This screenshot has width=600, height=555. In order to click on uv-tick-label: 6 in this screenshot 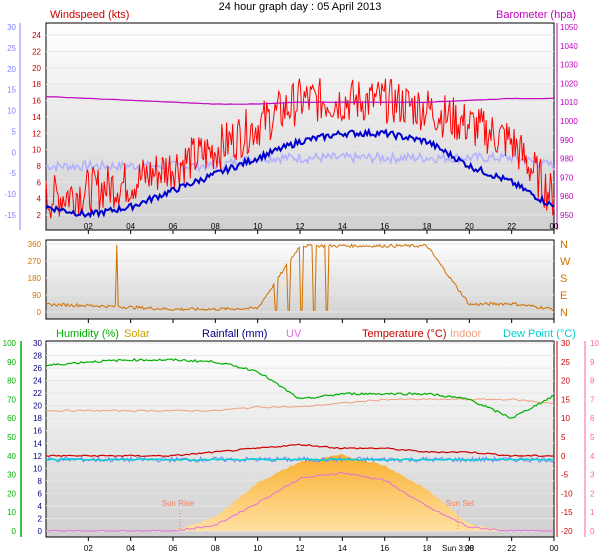, I will do `click(592, 418)`.